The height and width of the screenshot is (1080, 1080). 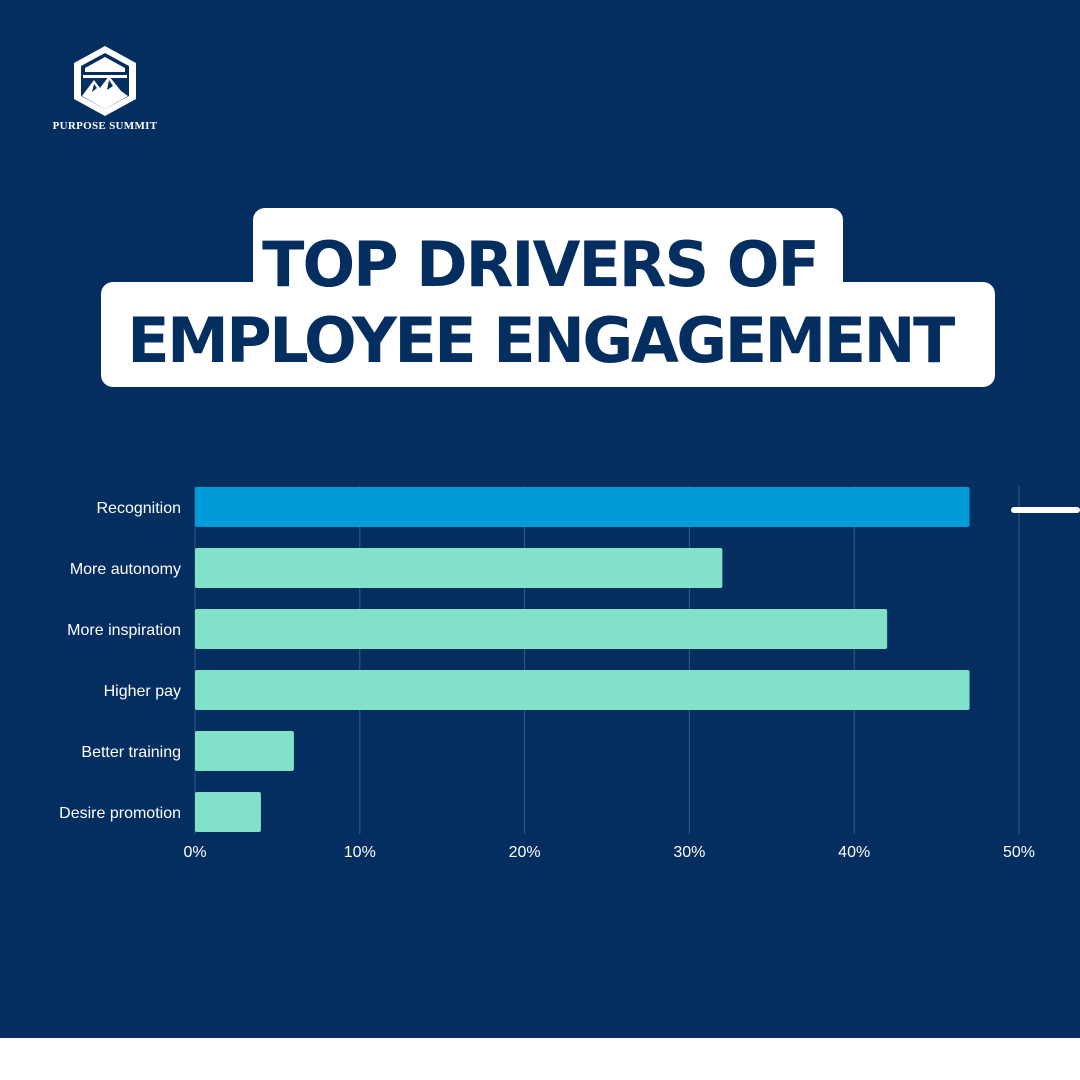 I want to click on legend-marker, so click(x=1045, y=510).